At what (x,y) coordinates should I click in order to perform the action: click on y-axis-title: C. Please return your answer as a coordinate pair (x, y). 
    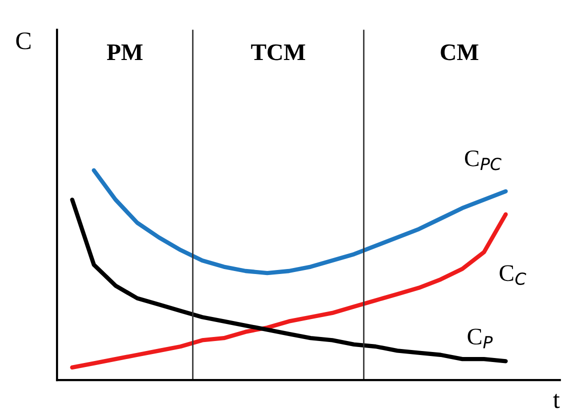
    Looking at the image, I should click on (23, 41).